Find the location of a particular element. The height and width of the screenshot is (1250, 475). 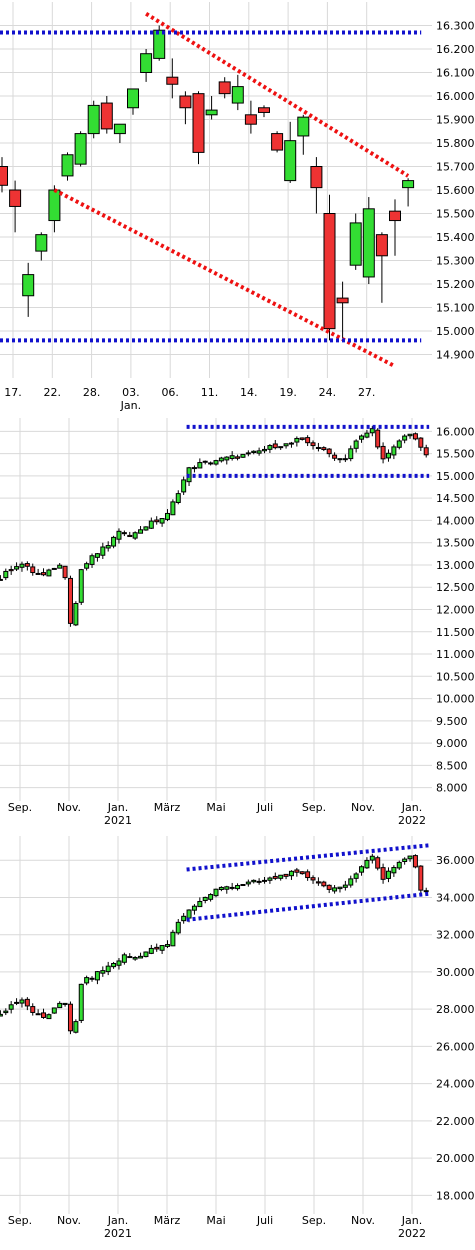

x-tick-label: Sep. is located at coordinates (314, 1220).